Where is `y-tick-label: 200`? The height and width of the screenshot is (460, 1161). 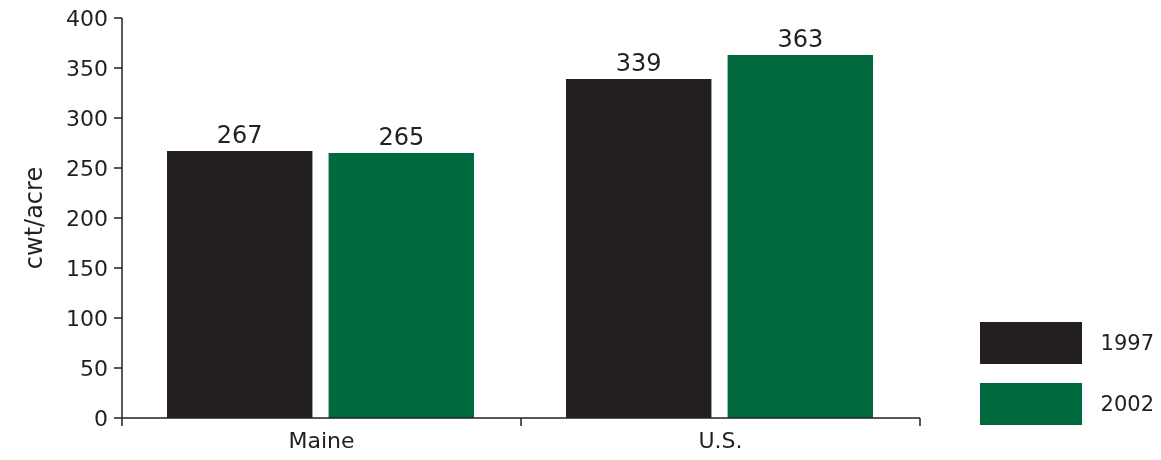
y-tick-label: 200 is located at coordinates (87, 218).